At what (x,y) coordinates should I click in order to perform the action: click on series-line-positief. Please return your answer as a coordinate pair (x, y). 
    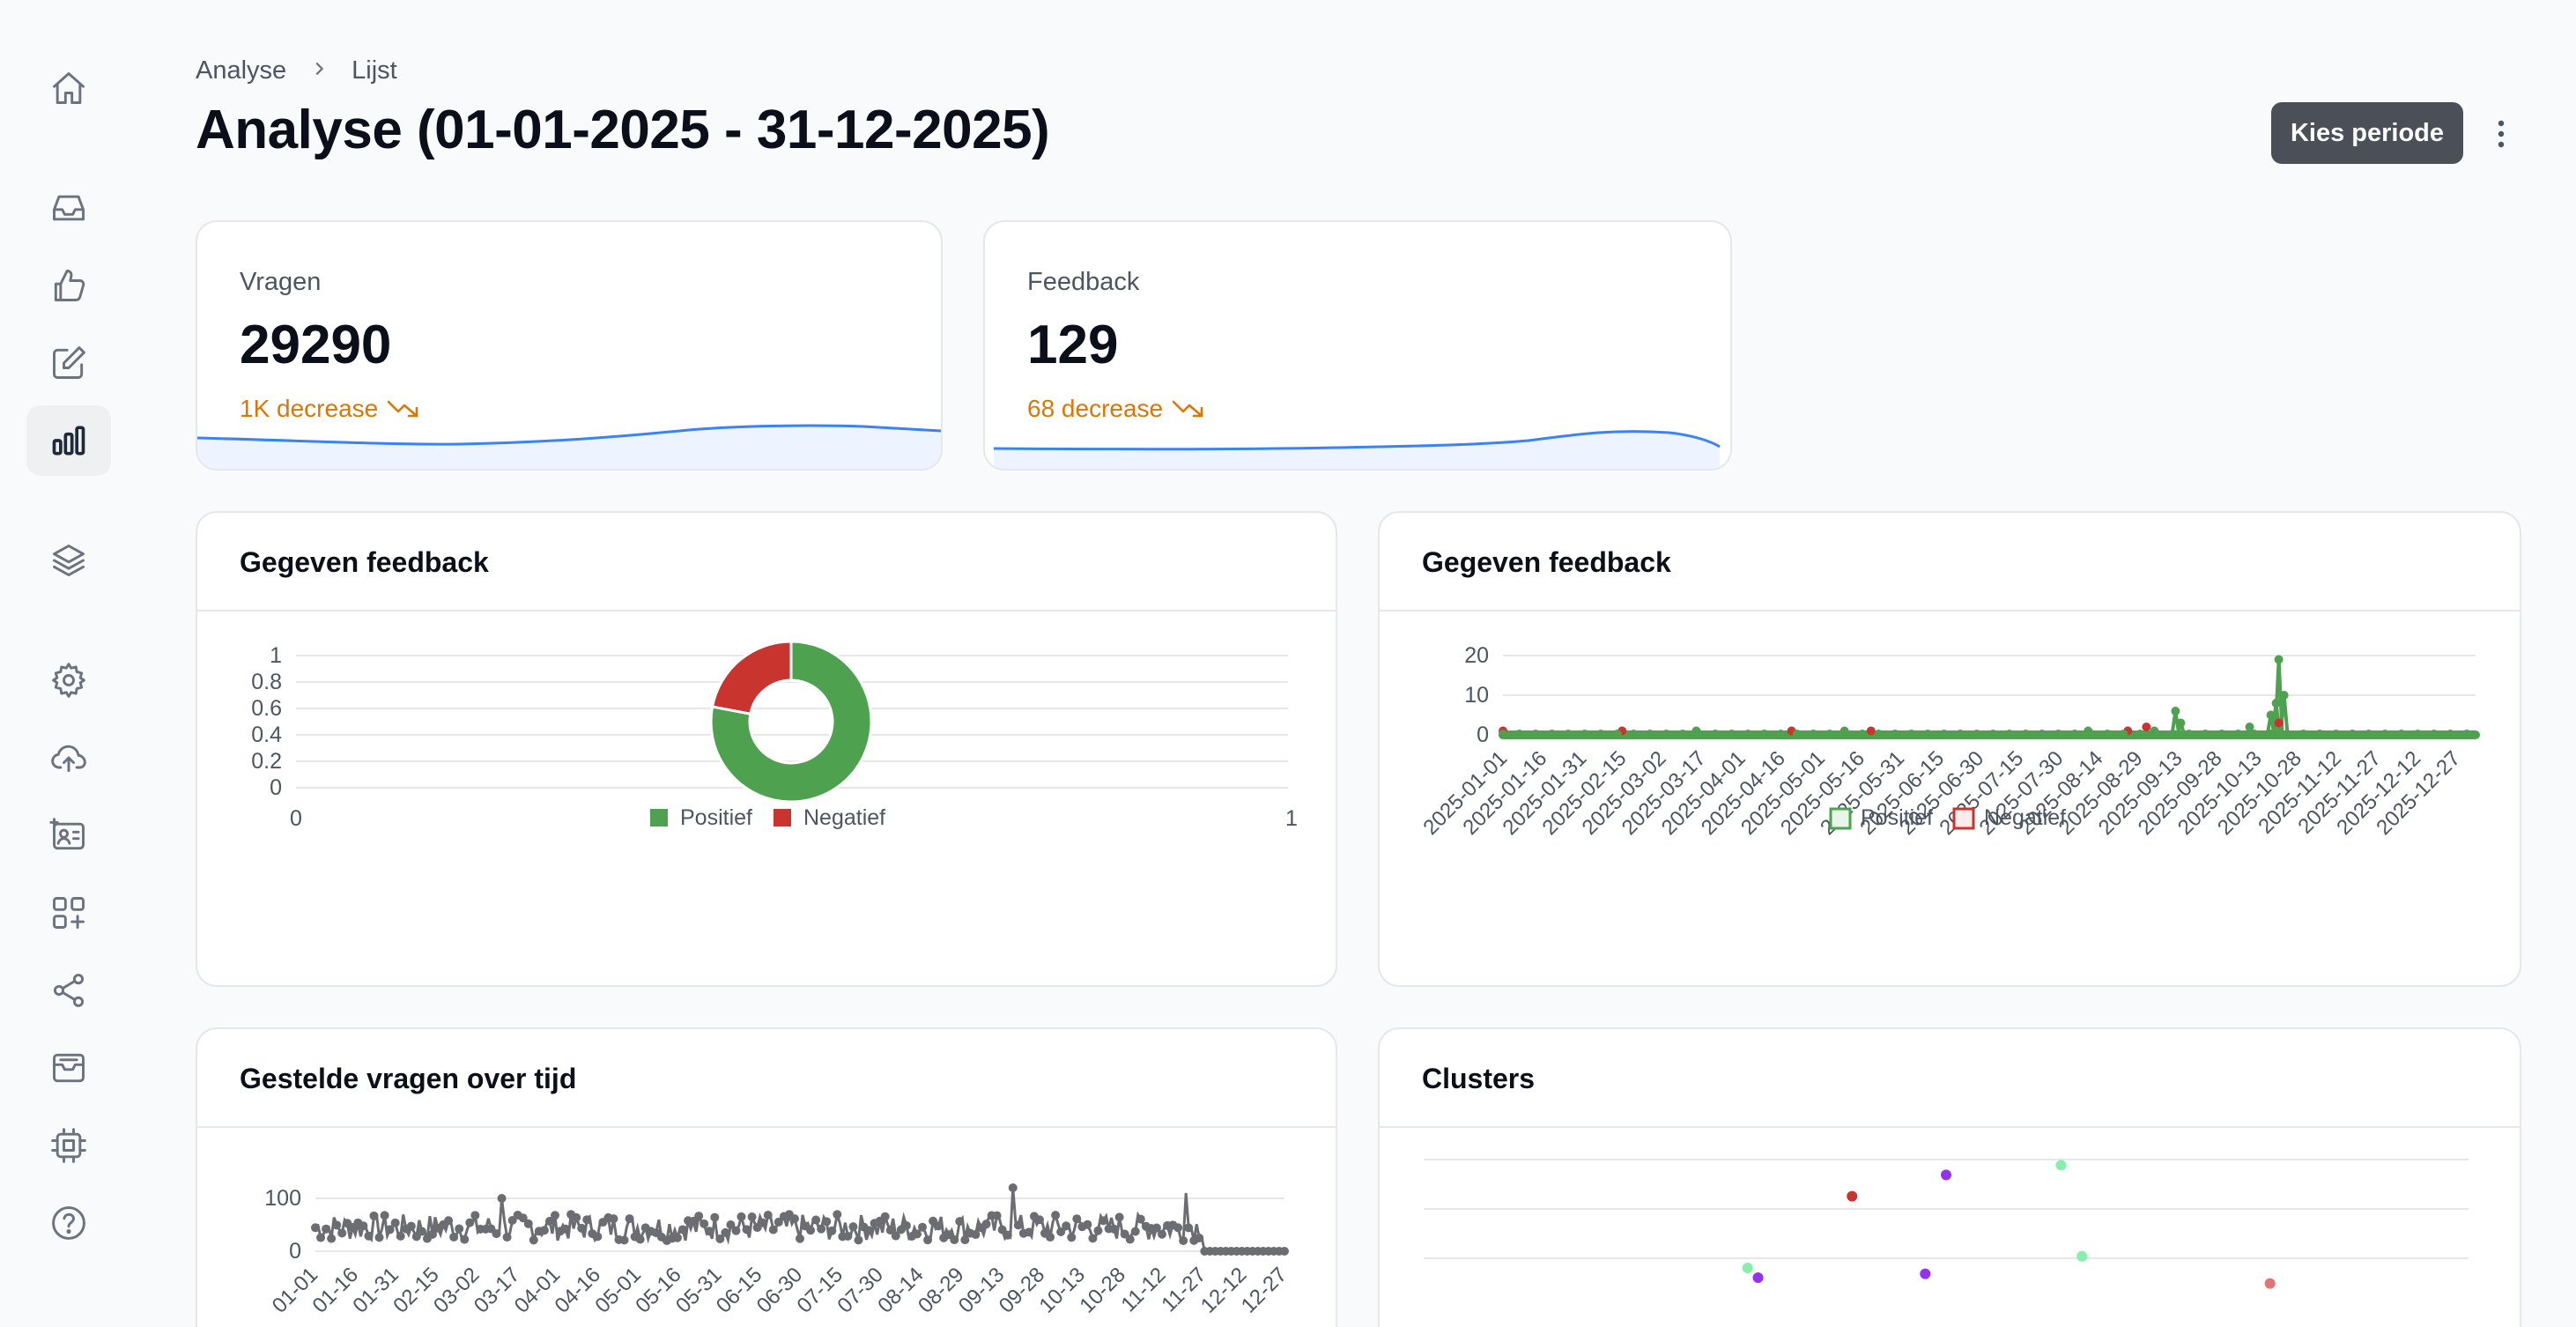
    Looking at the image, I should click on (2286, 715).